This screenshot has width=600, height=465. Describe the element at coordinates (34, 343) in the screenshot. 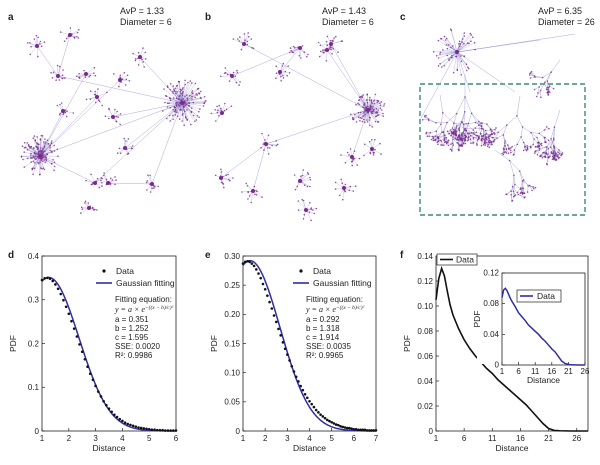

I see `chart-d-ytick-label: 0.2` at that location.